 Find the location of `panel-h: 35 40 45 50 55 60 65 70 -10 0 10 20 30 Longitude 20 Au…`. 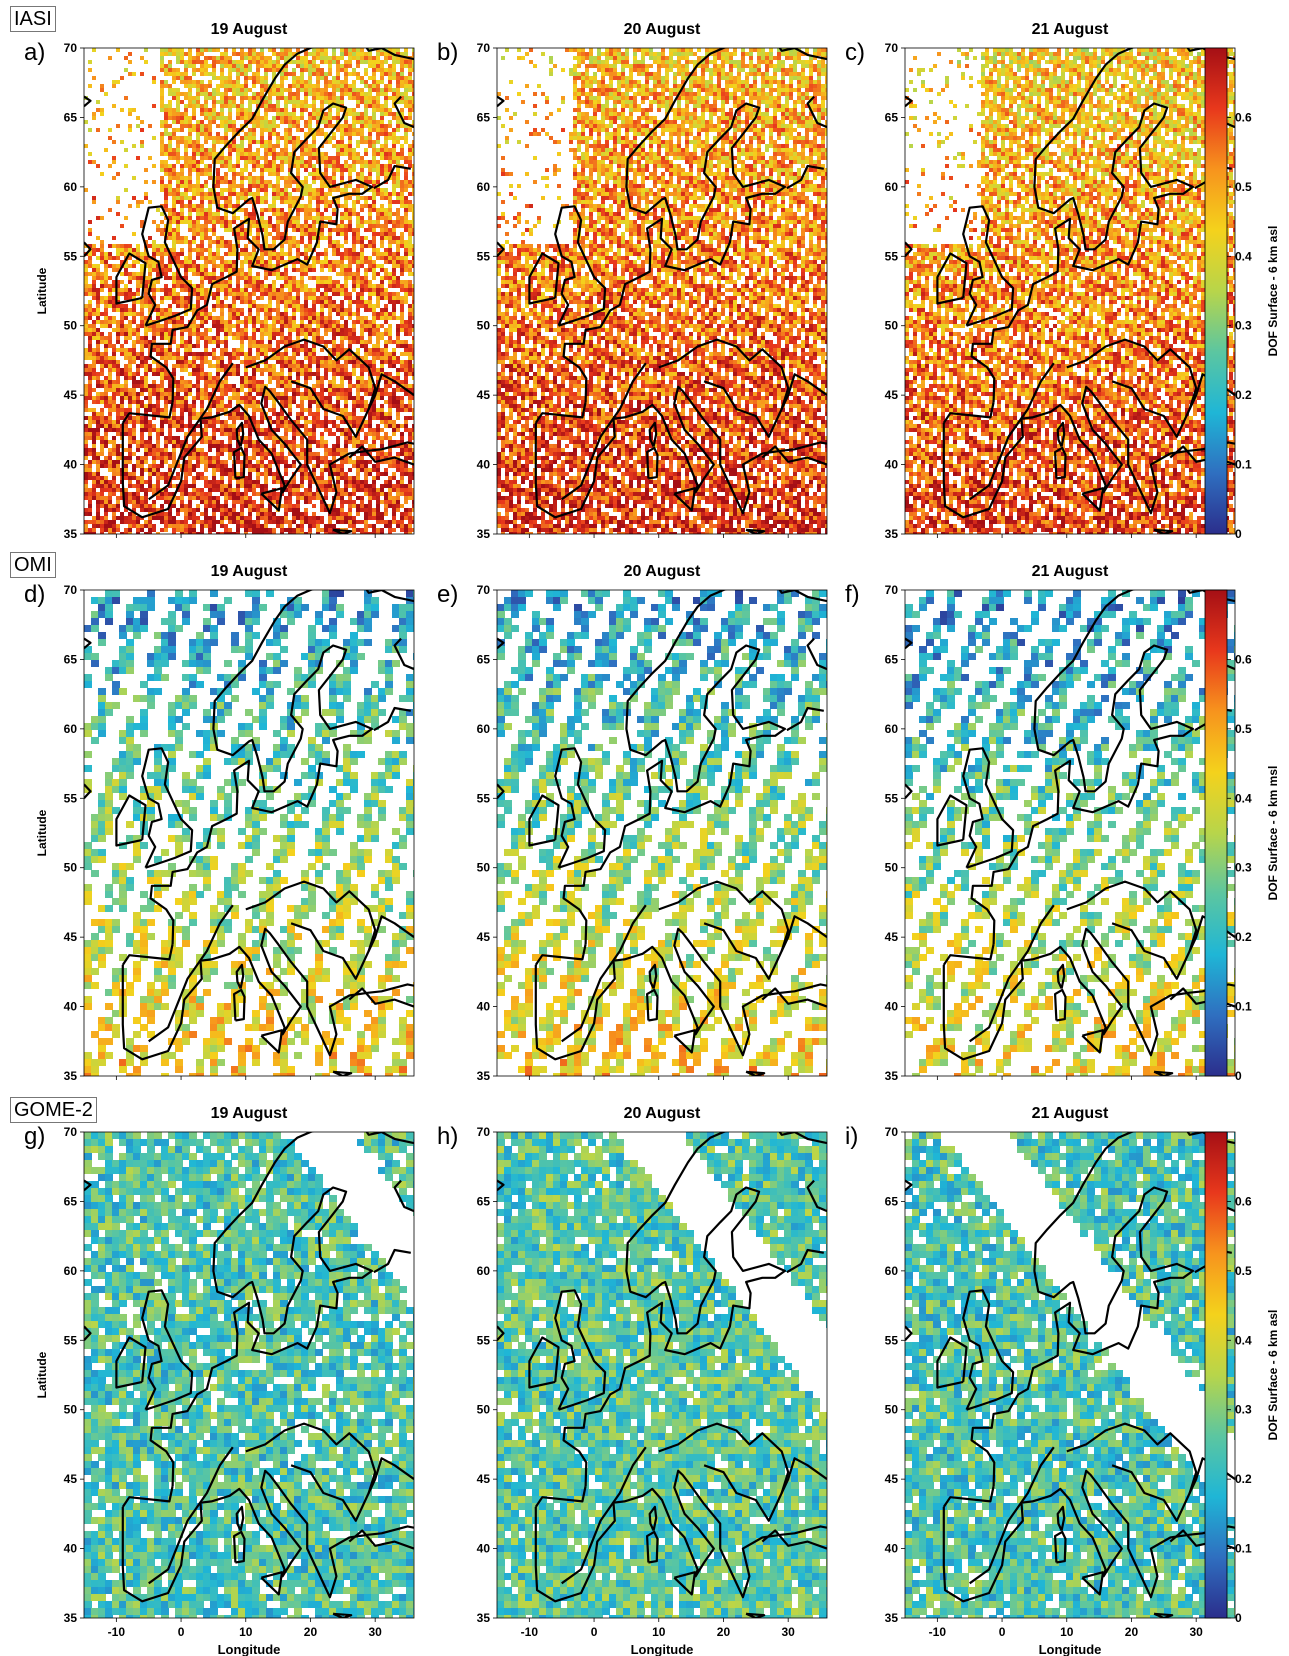

panel-h: 35 40 45 50 55 60 65 70 -10 0 10 20 30 Longitude 20 Au… is located at coordinates (632, 1380).